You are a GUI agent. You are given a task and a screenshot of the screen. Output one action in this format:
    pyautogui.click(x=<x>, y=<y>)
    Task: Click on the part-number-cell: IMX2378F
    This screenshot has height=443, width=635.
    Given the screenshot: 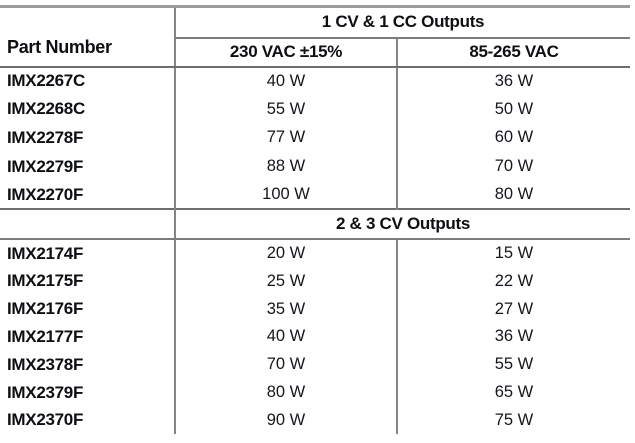 What is the action you would take?
    pyautogui.click(x=45, y=364)
    